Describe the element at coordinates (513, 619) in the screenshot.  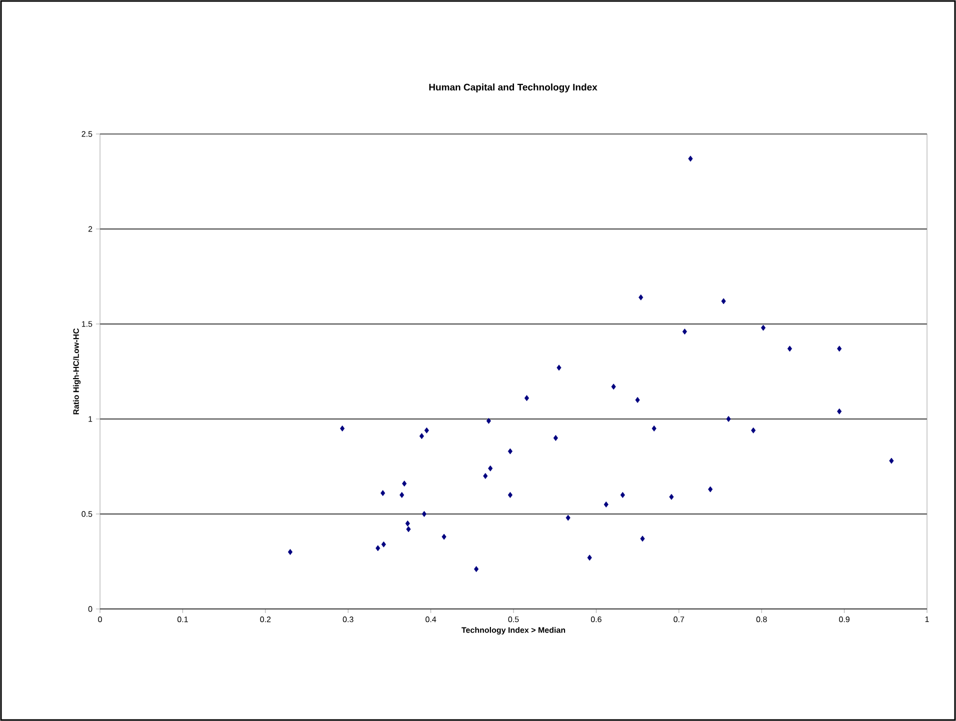
I see `x-tick-label: 0.5` at that location.